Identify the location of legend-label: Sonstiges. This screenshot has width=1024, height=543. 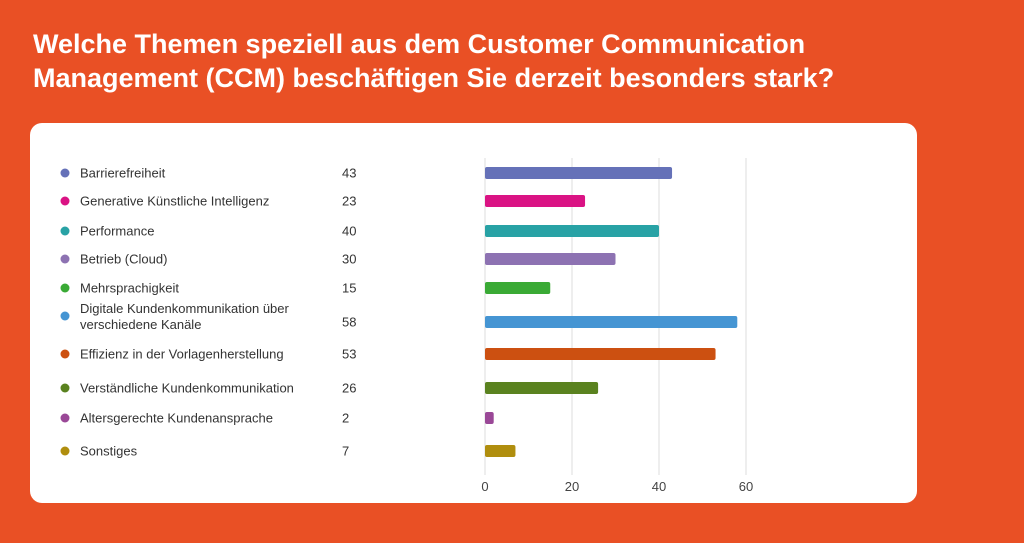
(109, 451).